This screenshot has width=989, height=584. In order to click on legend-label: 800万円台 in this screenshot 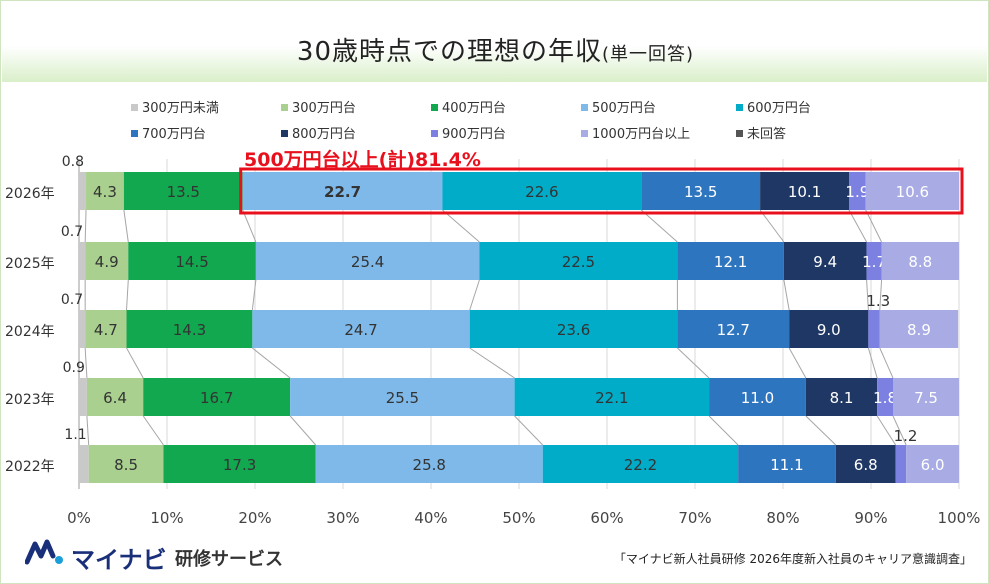, I will do `click(324, 134)`.